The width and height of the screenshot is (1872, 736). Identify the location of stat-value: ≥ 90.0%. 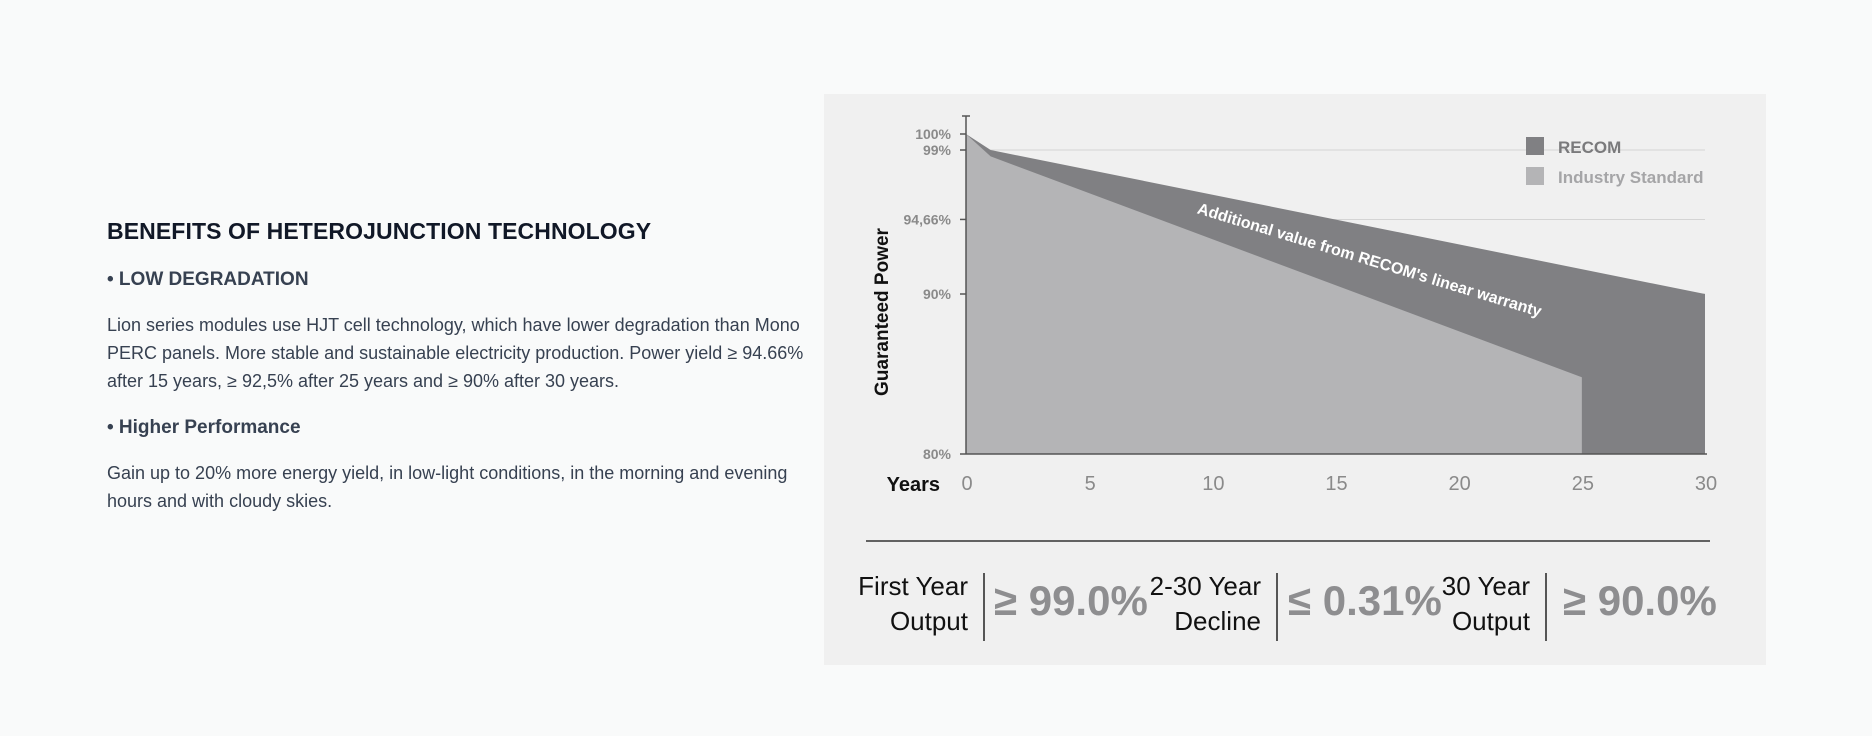
(1640, 600).